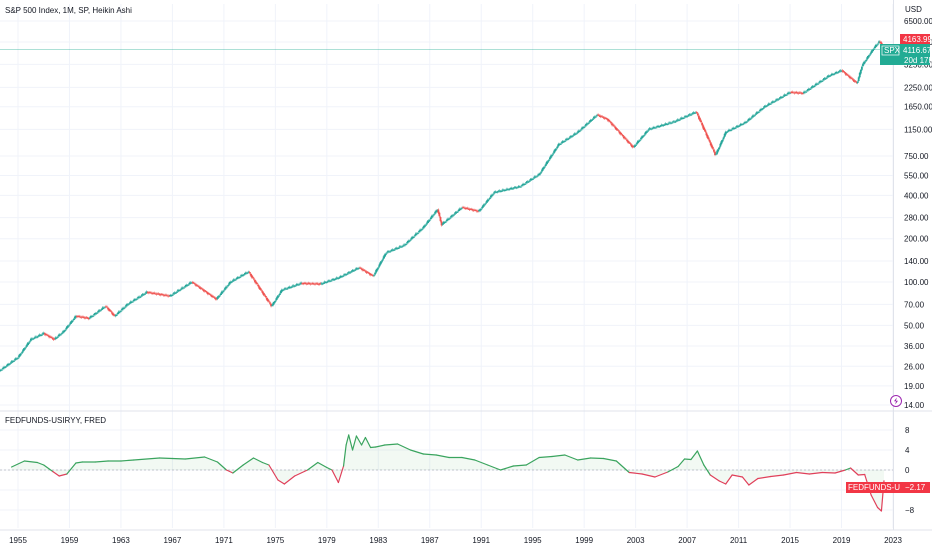 The width and height of the screenshot is (932, 550). What do you see at coordinates (55, 420) in the screenshot?
I see `indicator-title: FEDFUNDS-USIRYY, FRED` at bounding box center [55, 420].